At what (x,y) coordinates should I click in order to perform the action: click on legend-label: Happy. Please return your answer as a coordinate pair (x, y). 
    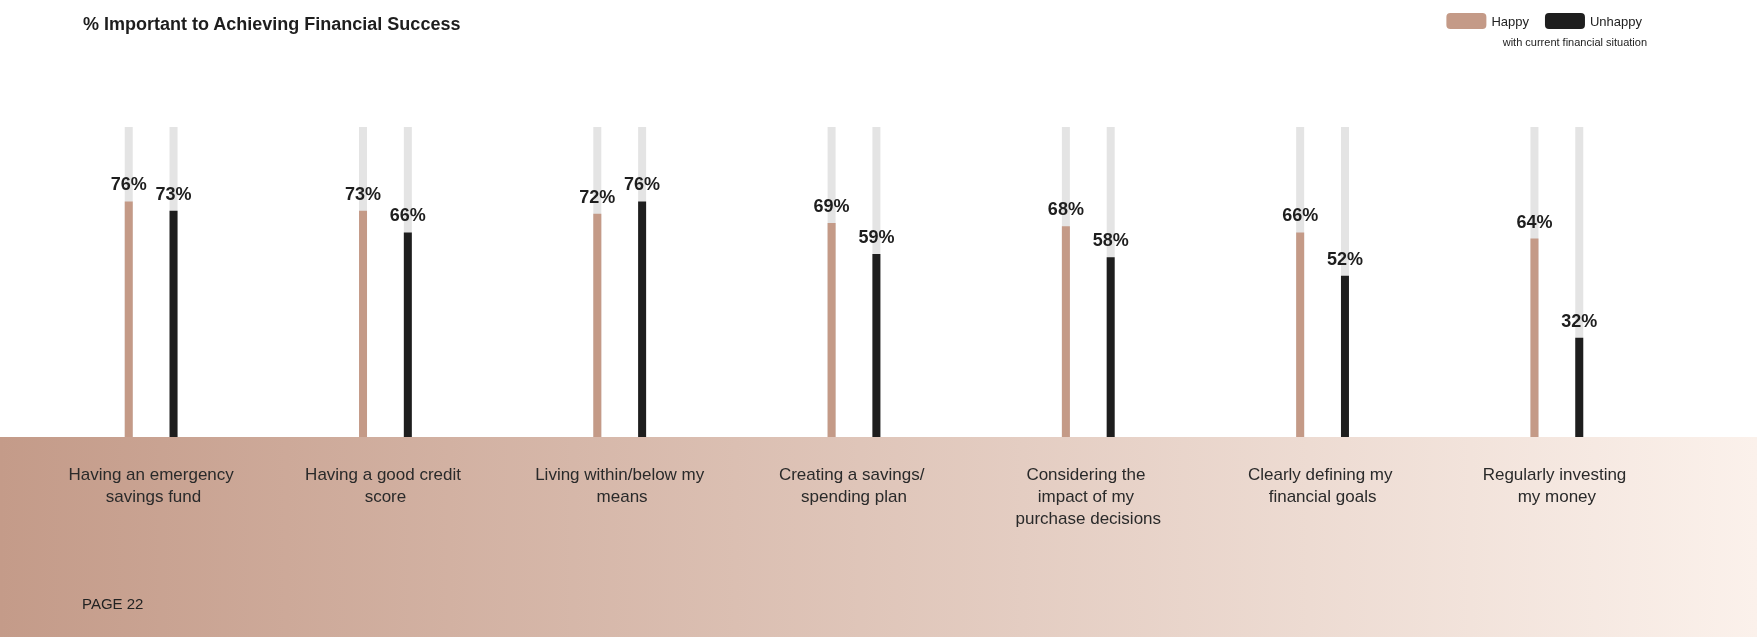
    Looking at the image, I should click on (1510, 21).